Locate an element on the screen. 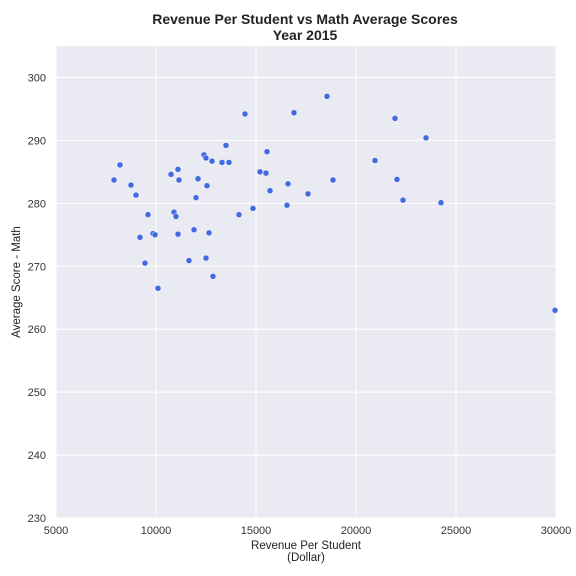 This screenshot has width=576, height=576. y-tick-label: 260 is located at coordinates (37, 330).